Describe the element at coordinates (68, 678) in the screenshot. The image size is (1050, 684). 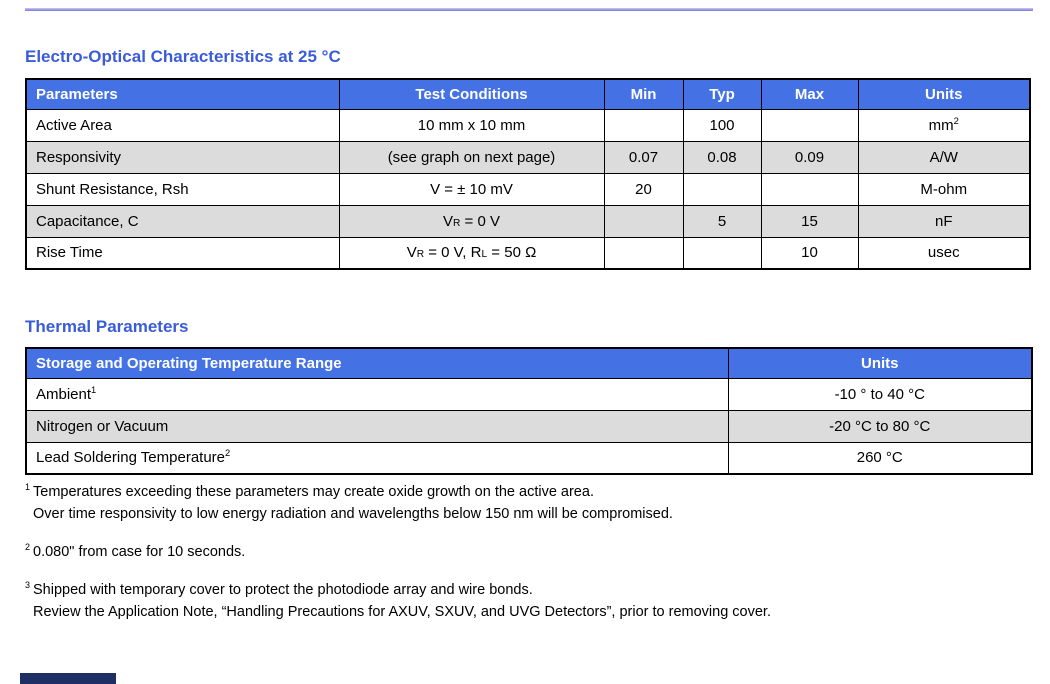
I see `footer-logo-bar` at that location.